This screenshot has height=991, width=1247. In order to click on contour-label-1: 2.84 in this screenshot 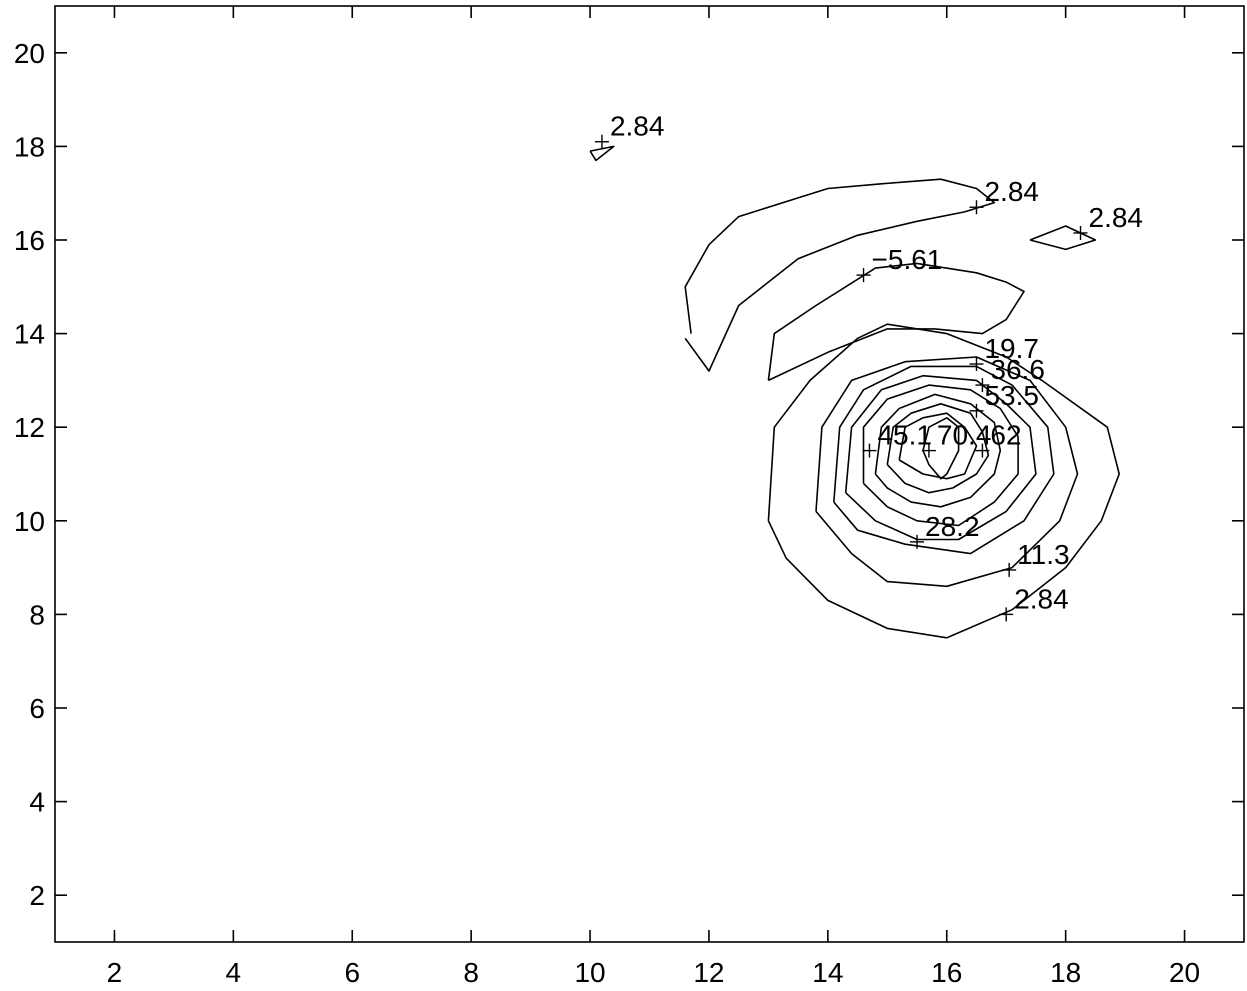, I will do `click(1004, 195)`.